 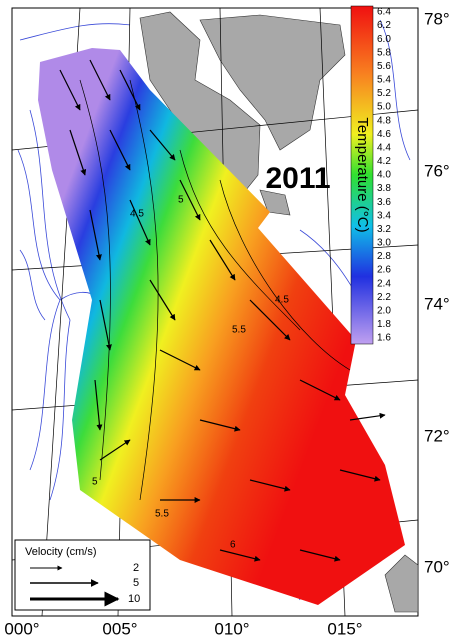 I want to click on colorbar-tick-label: 1.6, so click(x=384, y=338).